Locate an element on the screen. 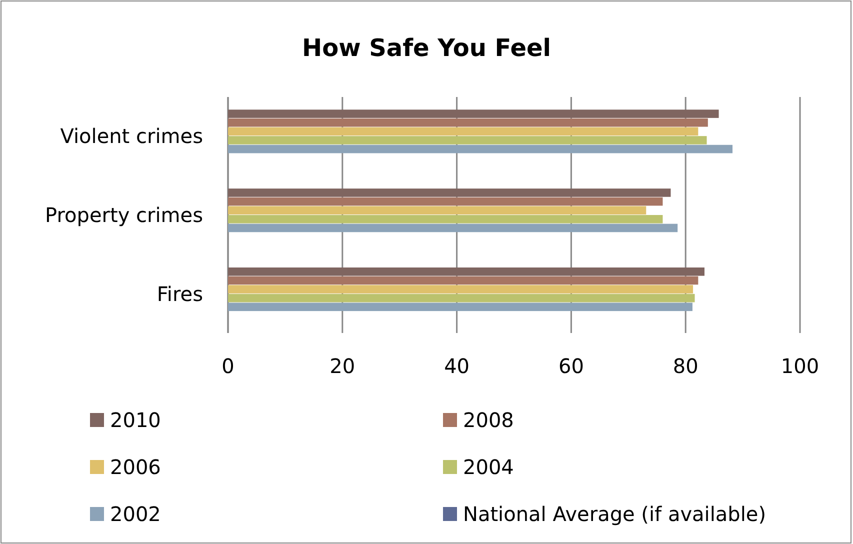 The height and width of the screenshot is (544, 853). x-tick-label: 60 is located at coordinates (571, 366).